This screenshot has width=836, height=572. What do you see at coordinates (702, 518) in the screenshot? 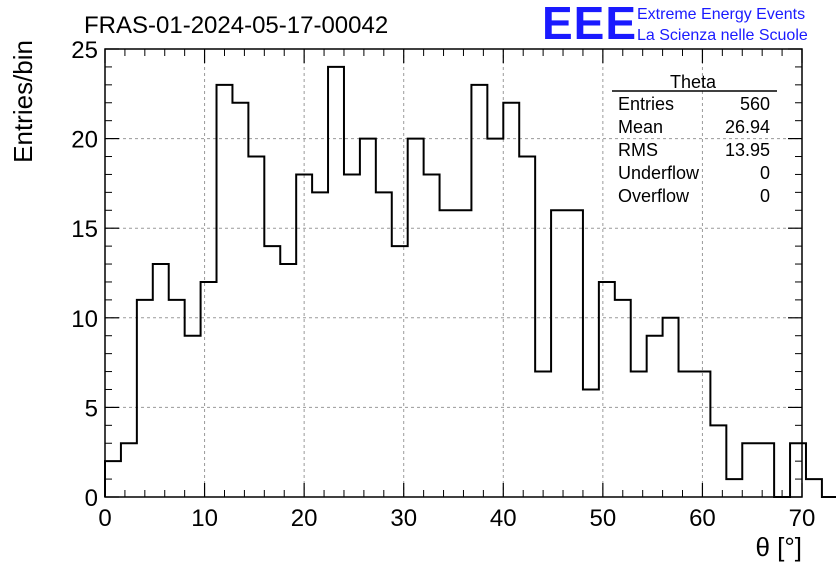
I see `x-tick-label: 60` at bounding box center [702, 518].